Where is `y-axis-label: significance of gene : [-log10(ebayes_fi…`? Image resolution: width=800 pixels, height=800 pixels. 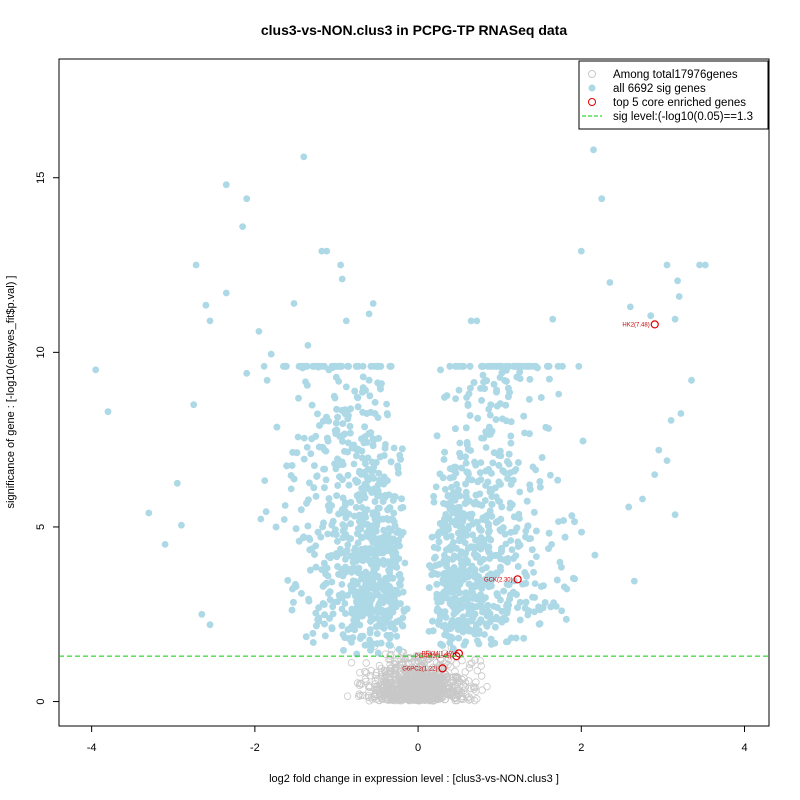 y-axis-label: significance of gene : [-log10(ebayes_fi… is located at coordinates (11, 392).